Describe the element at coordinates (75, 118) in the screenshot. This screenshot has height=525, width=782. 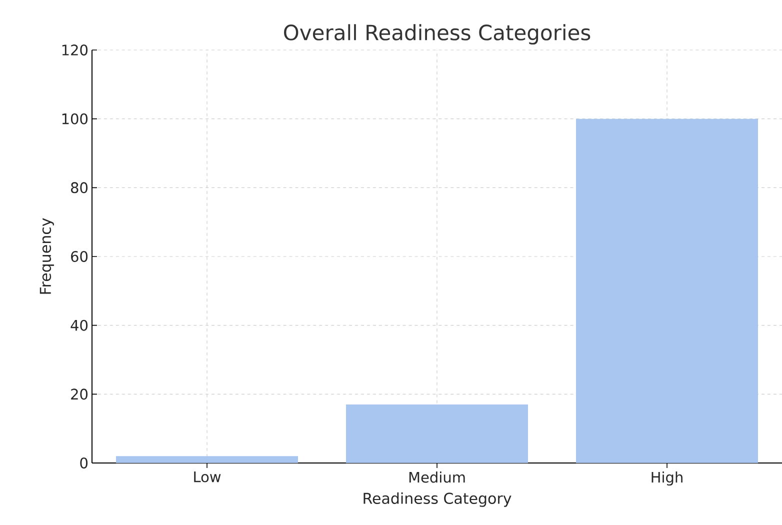
I see `y-tick-label: 100` at that location.